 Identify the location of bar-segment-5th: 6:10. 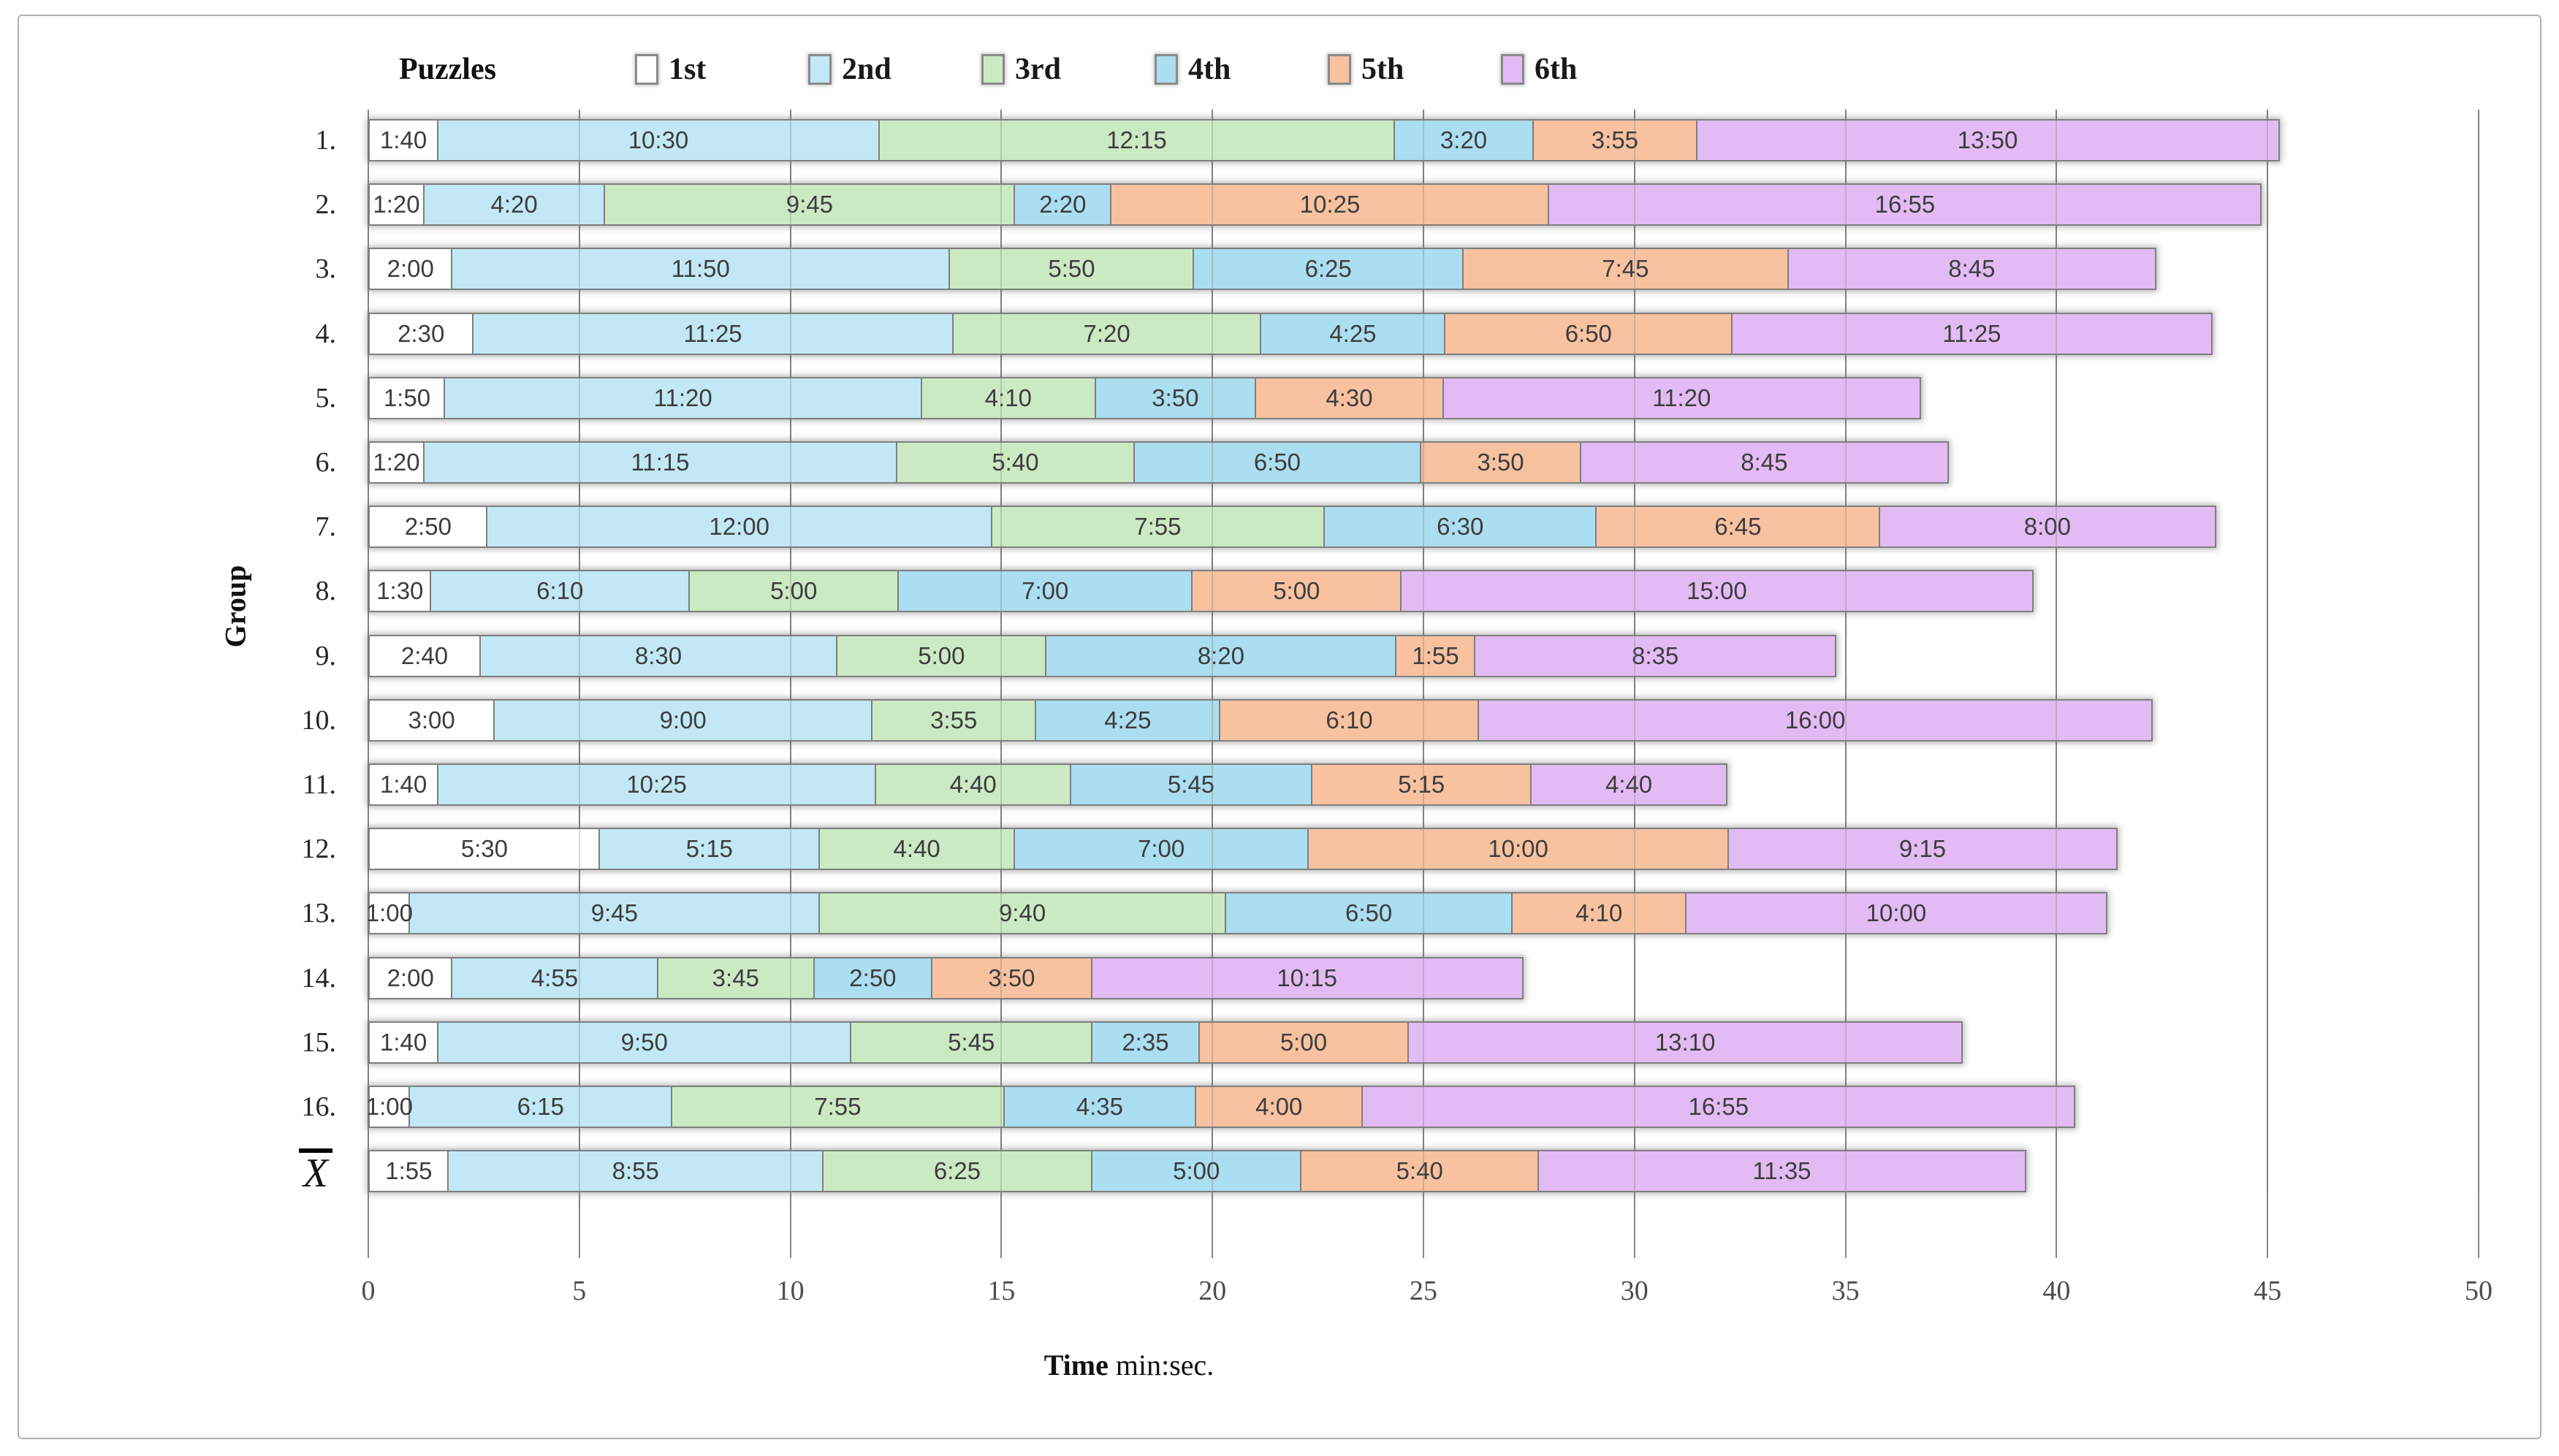
(1349, 720).